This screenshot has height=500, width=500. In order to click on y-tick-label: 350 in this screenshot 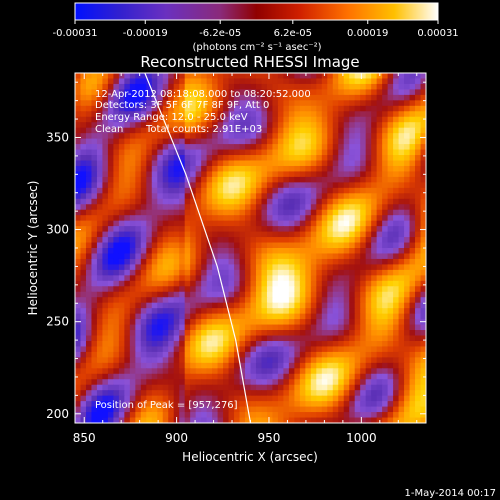, I will do `click(57, 137)`.